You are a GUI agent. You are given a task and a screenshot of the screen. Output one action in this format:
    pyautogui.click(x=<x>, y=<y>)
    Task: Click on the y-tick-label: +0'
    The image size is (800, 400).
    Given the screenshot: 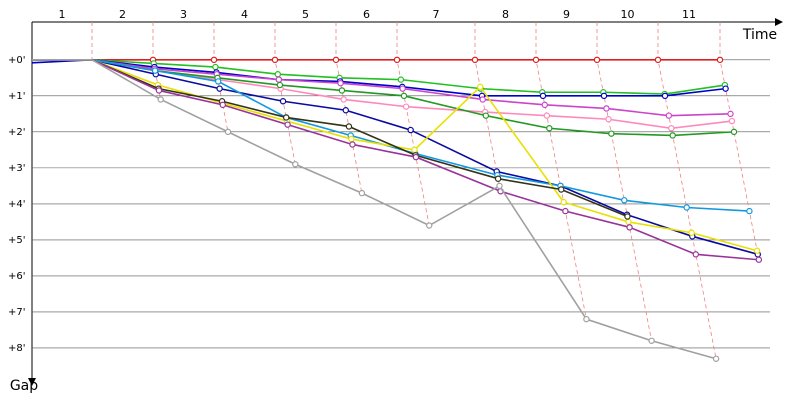 What is the action you would take?
    pyautogui.click(x=17, y=60)
    